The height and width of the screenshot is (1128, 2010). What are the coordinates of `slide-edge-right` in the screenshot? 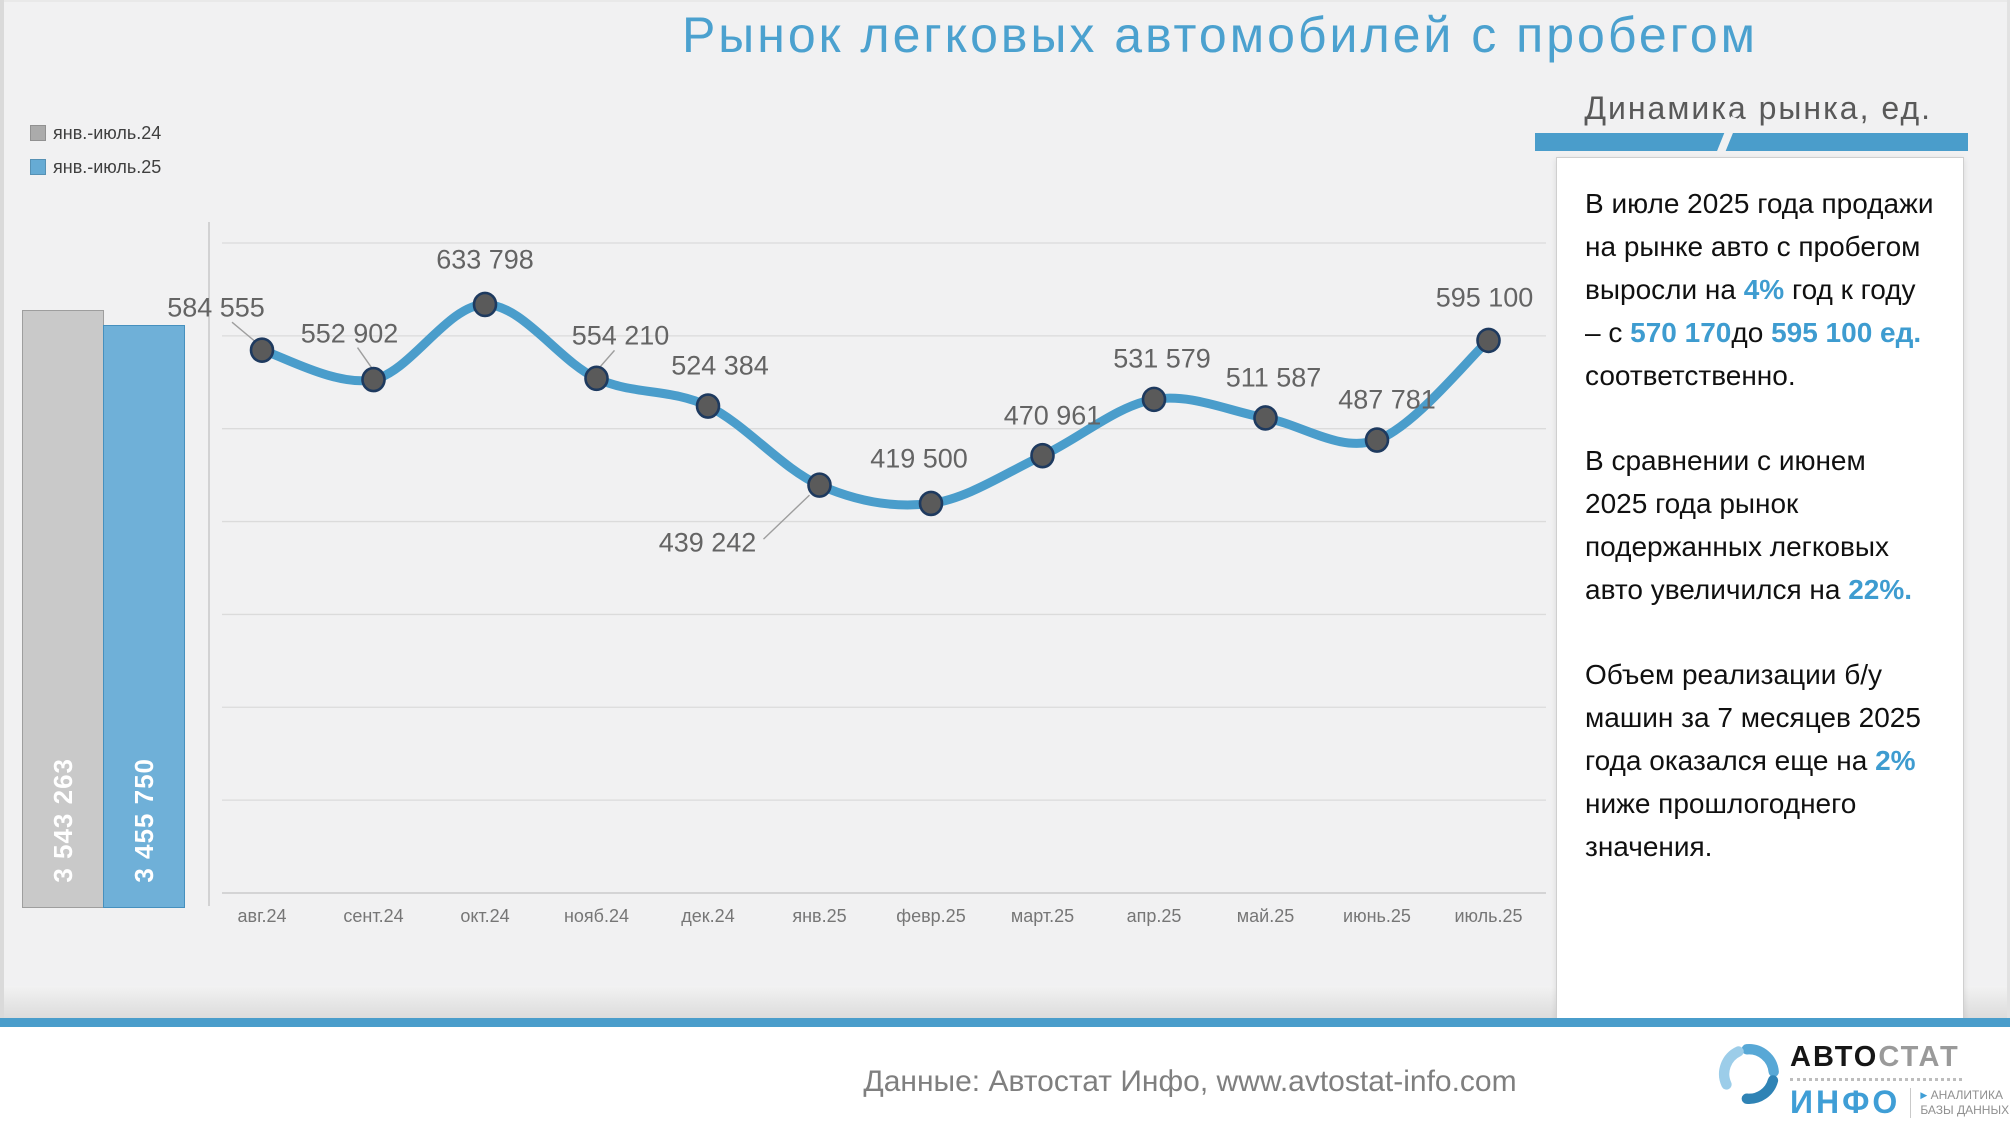 It's located at (2008, 564).